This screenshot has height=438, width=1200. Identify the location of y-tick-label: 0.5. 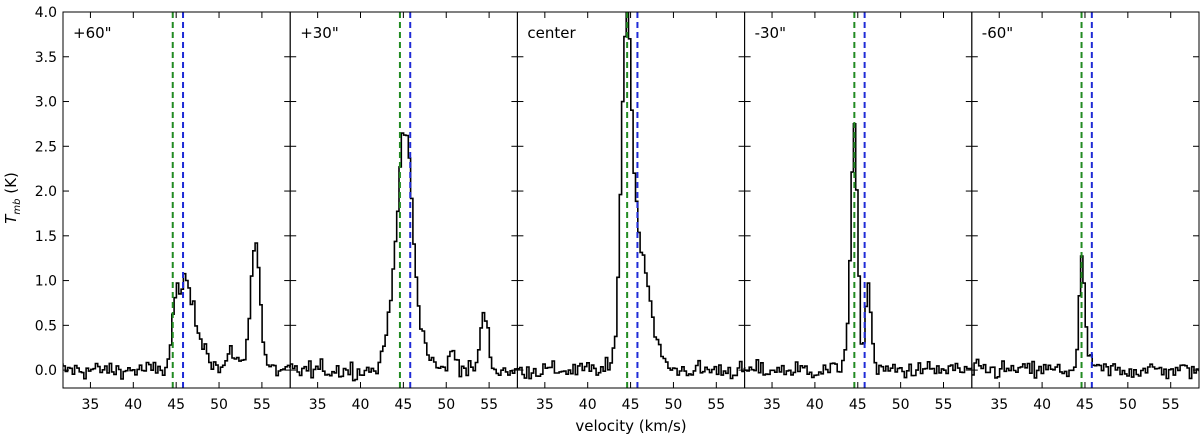
(46, 326).